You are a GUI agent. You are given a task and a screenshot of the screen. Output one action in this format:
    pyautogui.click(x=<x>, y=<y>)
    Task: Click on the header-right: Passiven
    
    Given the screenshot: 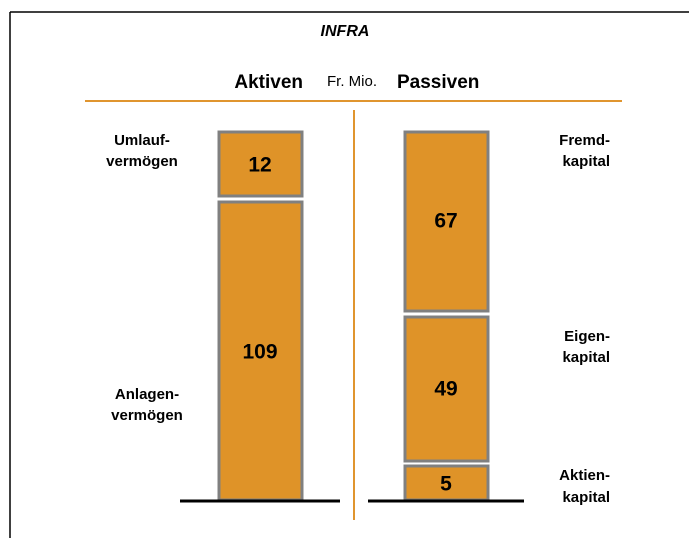 What is the action you would take?
    pyautogui.click(x=438, y=82)
    